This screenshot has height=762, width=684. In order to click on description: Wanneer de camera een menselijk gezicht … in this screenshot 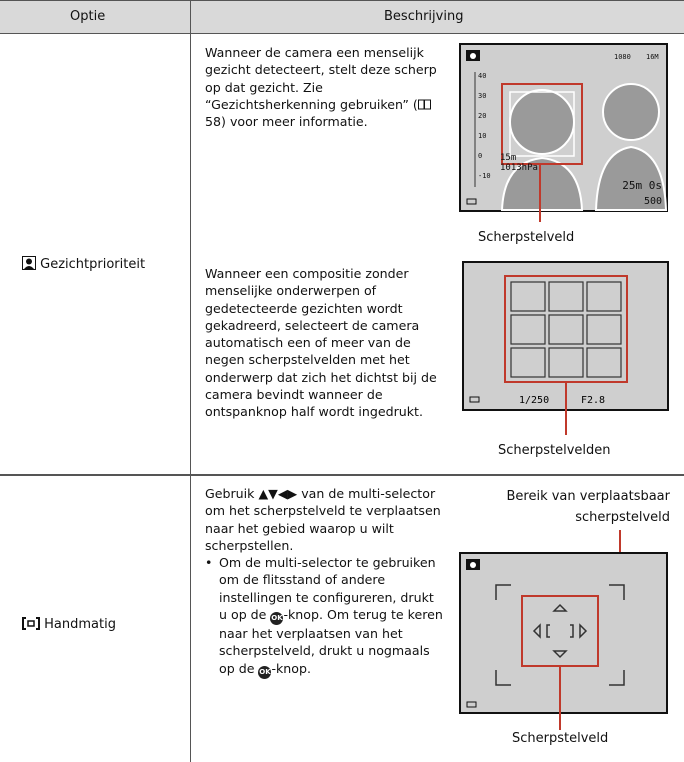, I will do `click(325, 87)`.